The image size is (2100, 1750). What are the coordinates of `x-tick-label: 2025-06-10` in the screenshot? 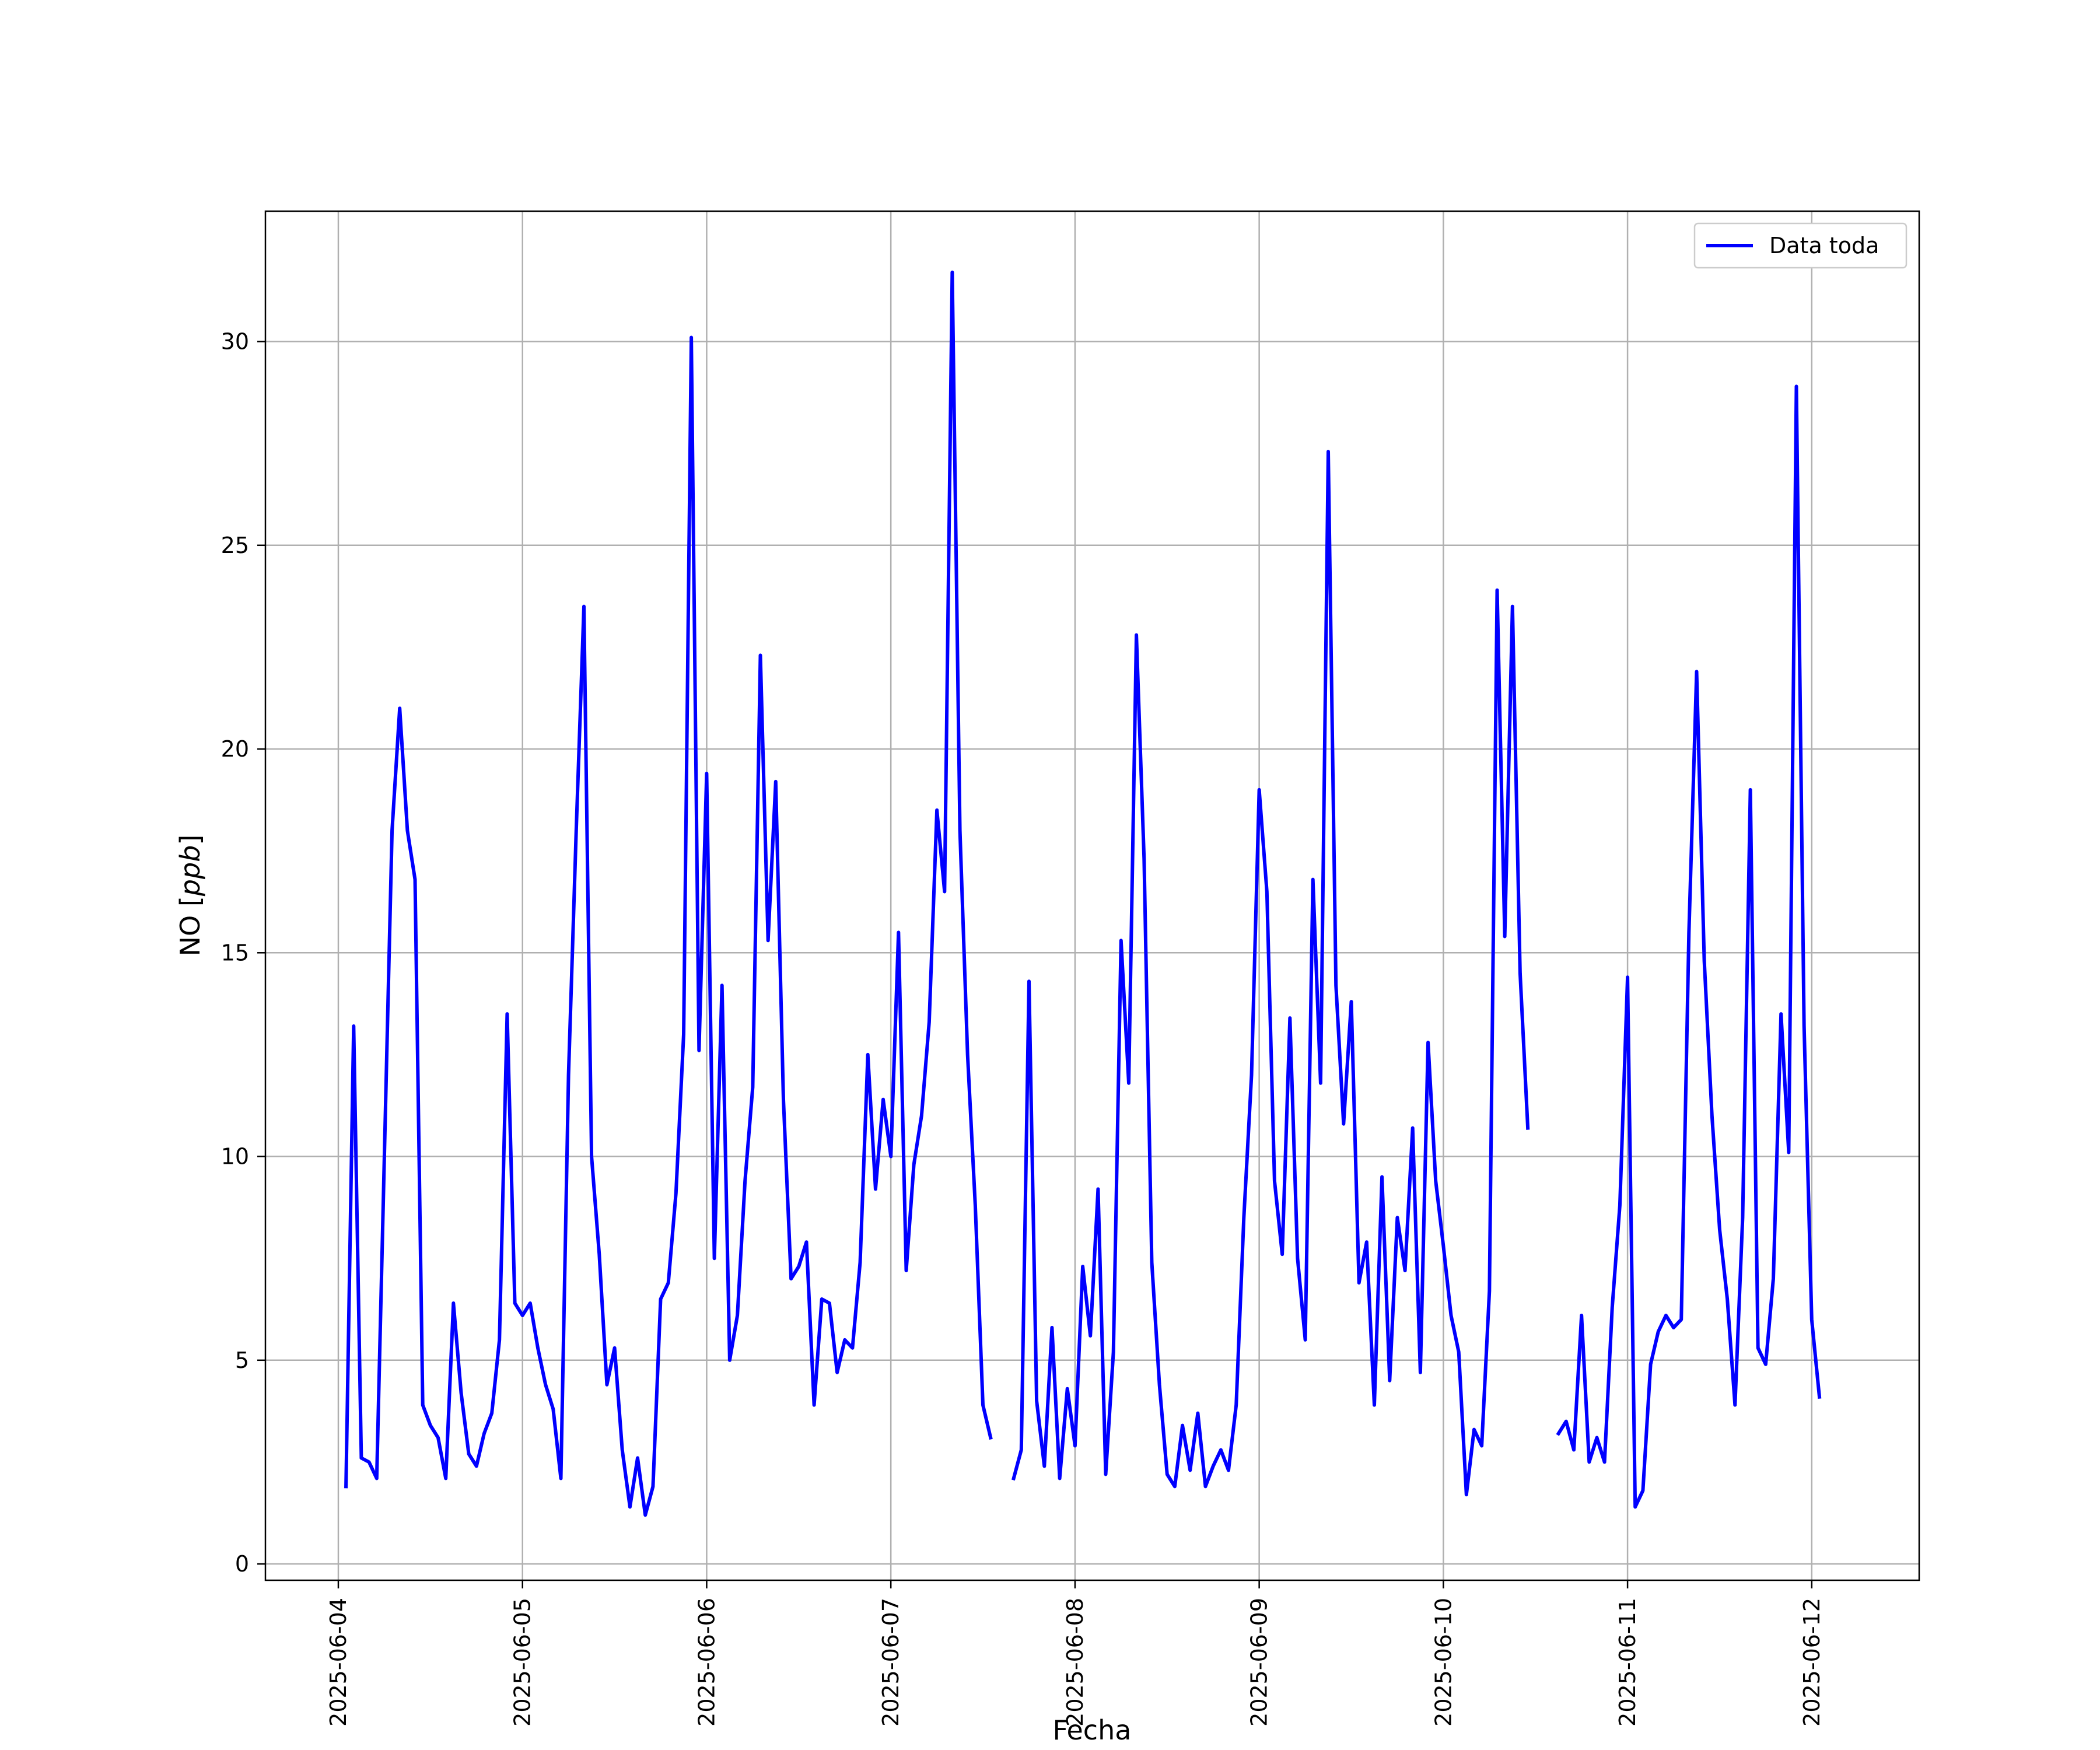 It's located at (1443, 1662).